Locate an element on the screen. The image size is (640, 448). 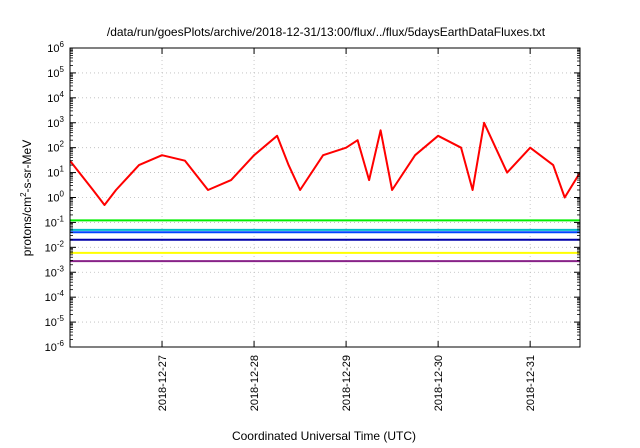
y-tick-exp: 2 is located at coordinates (62, 144).